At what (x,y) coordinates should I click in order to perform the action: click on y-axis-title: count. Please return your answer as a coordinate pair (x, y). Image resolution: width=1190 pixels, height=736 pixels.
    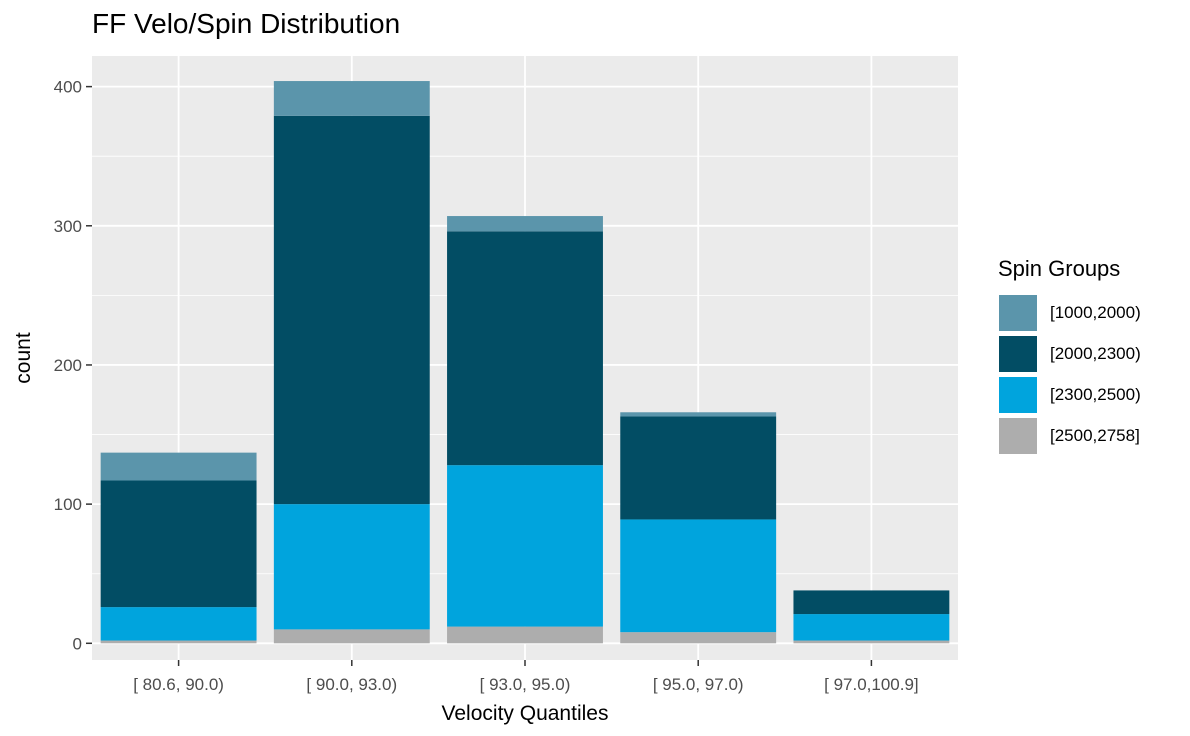
    Looking at the image, I should click on (23, 358).